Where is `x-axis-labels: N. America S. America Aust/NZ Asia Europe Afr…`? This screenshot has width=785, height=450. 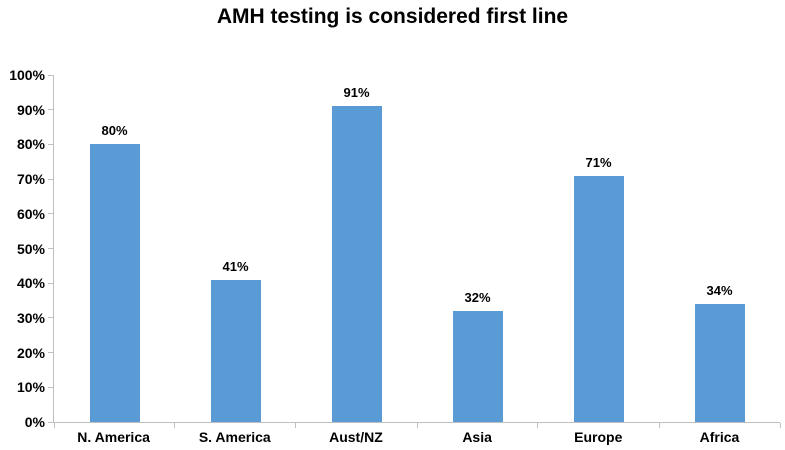
x-axis-labels: N. America S. America Aust/NZ Asia Europe Afr… is located at coordinates (416, 437).